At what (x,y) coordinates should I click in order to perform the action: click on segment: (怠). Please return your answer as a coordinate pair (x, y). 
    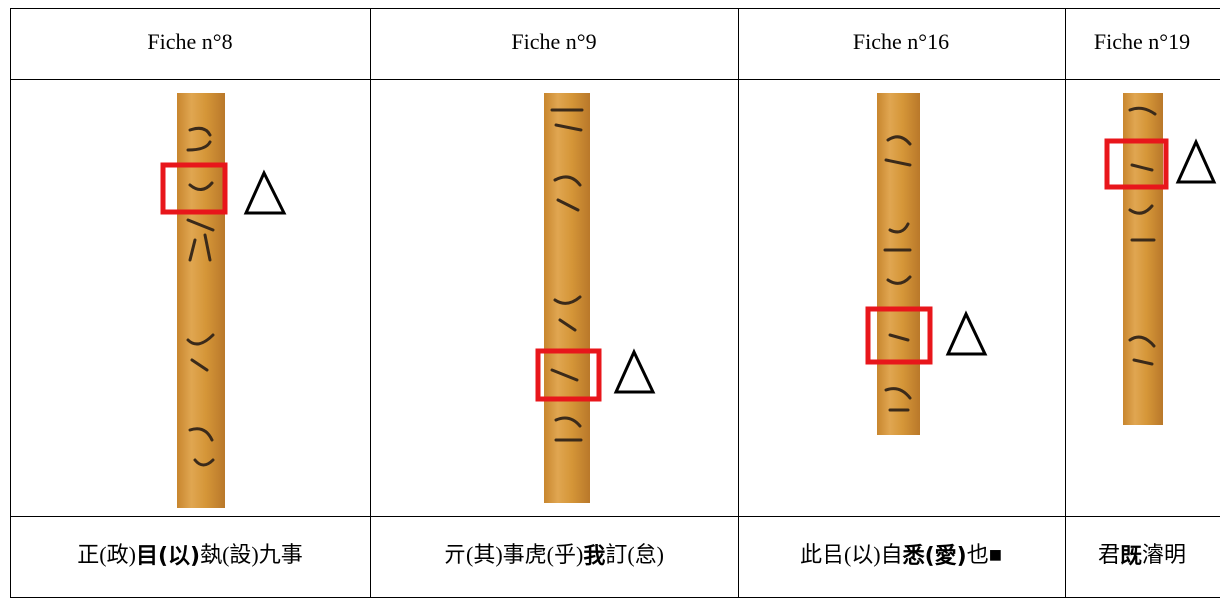
    Looking at the image, I should click on (645, 554).